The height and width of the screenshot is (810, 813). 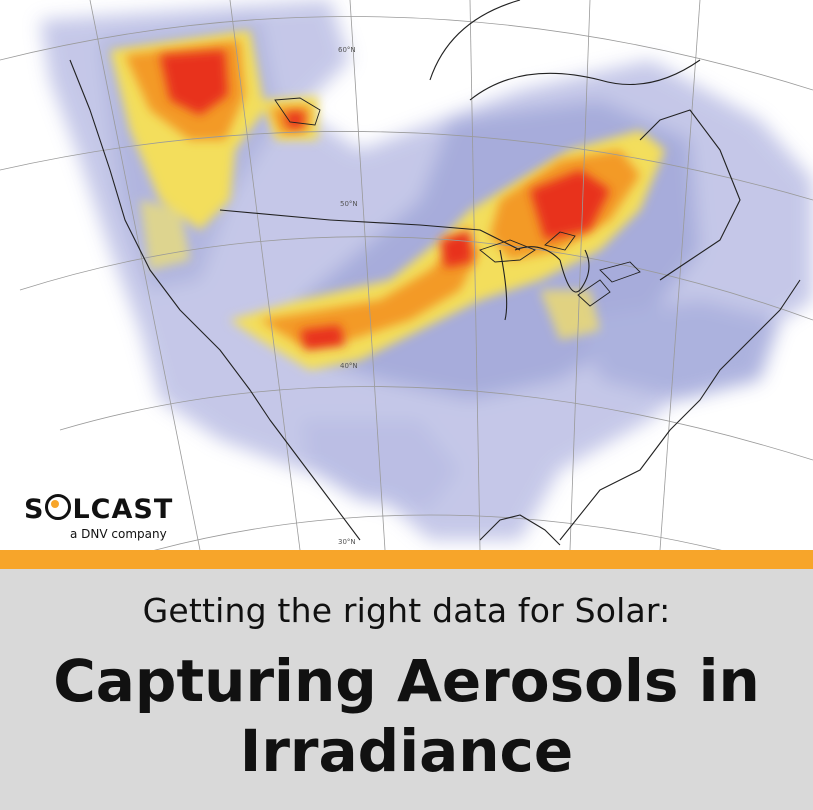 I want to click on logo-wordmark: S LCAST, so click(x=98, y=509).